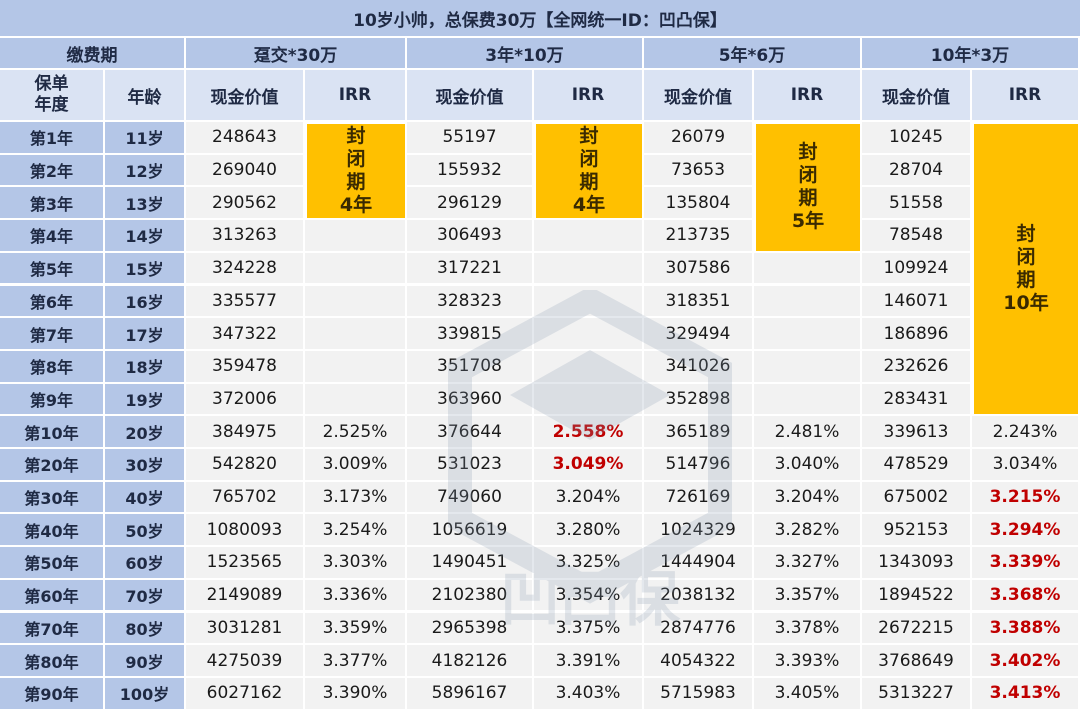 This screenshot has width=1080, height=711. Describe the element at coordinates (699, 498) in the screenshot. I see `cash-value-cell: 726169` at that location.